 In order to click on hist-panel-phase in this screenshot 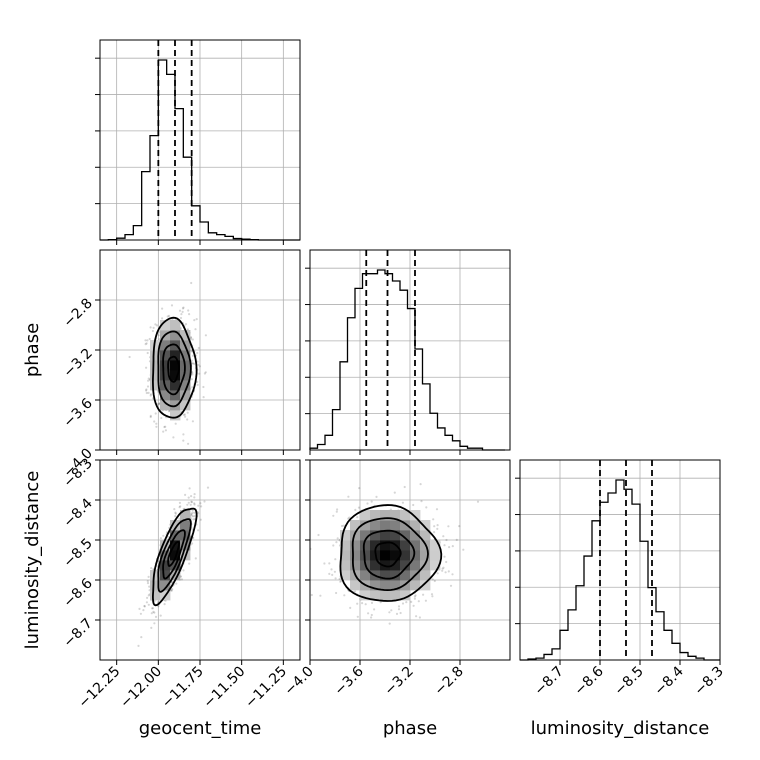, I will do `click(408, 352)`.